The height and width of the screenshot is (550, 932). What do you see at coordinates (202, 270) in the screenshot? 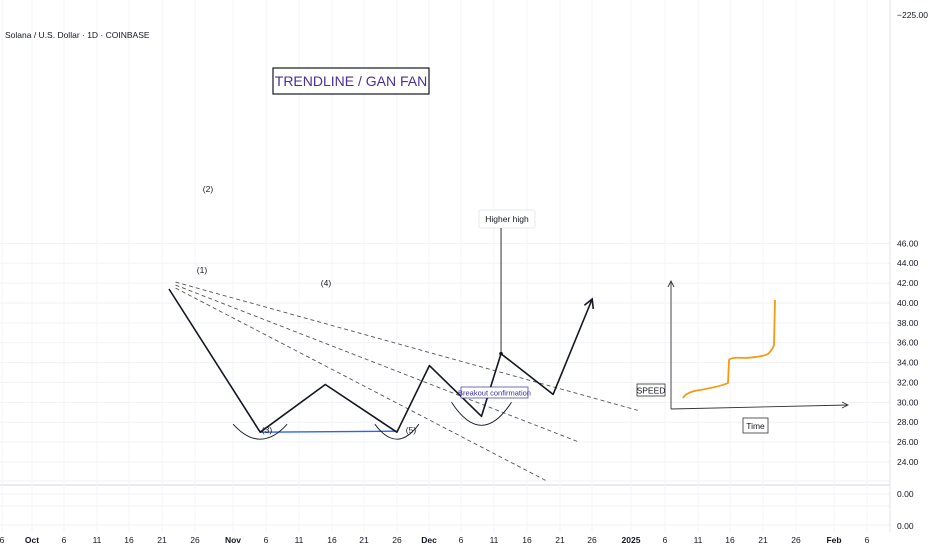
I see `wave-label: (1)` at bounding box center [202, 270].